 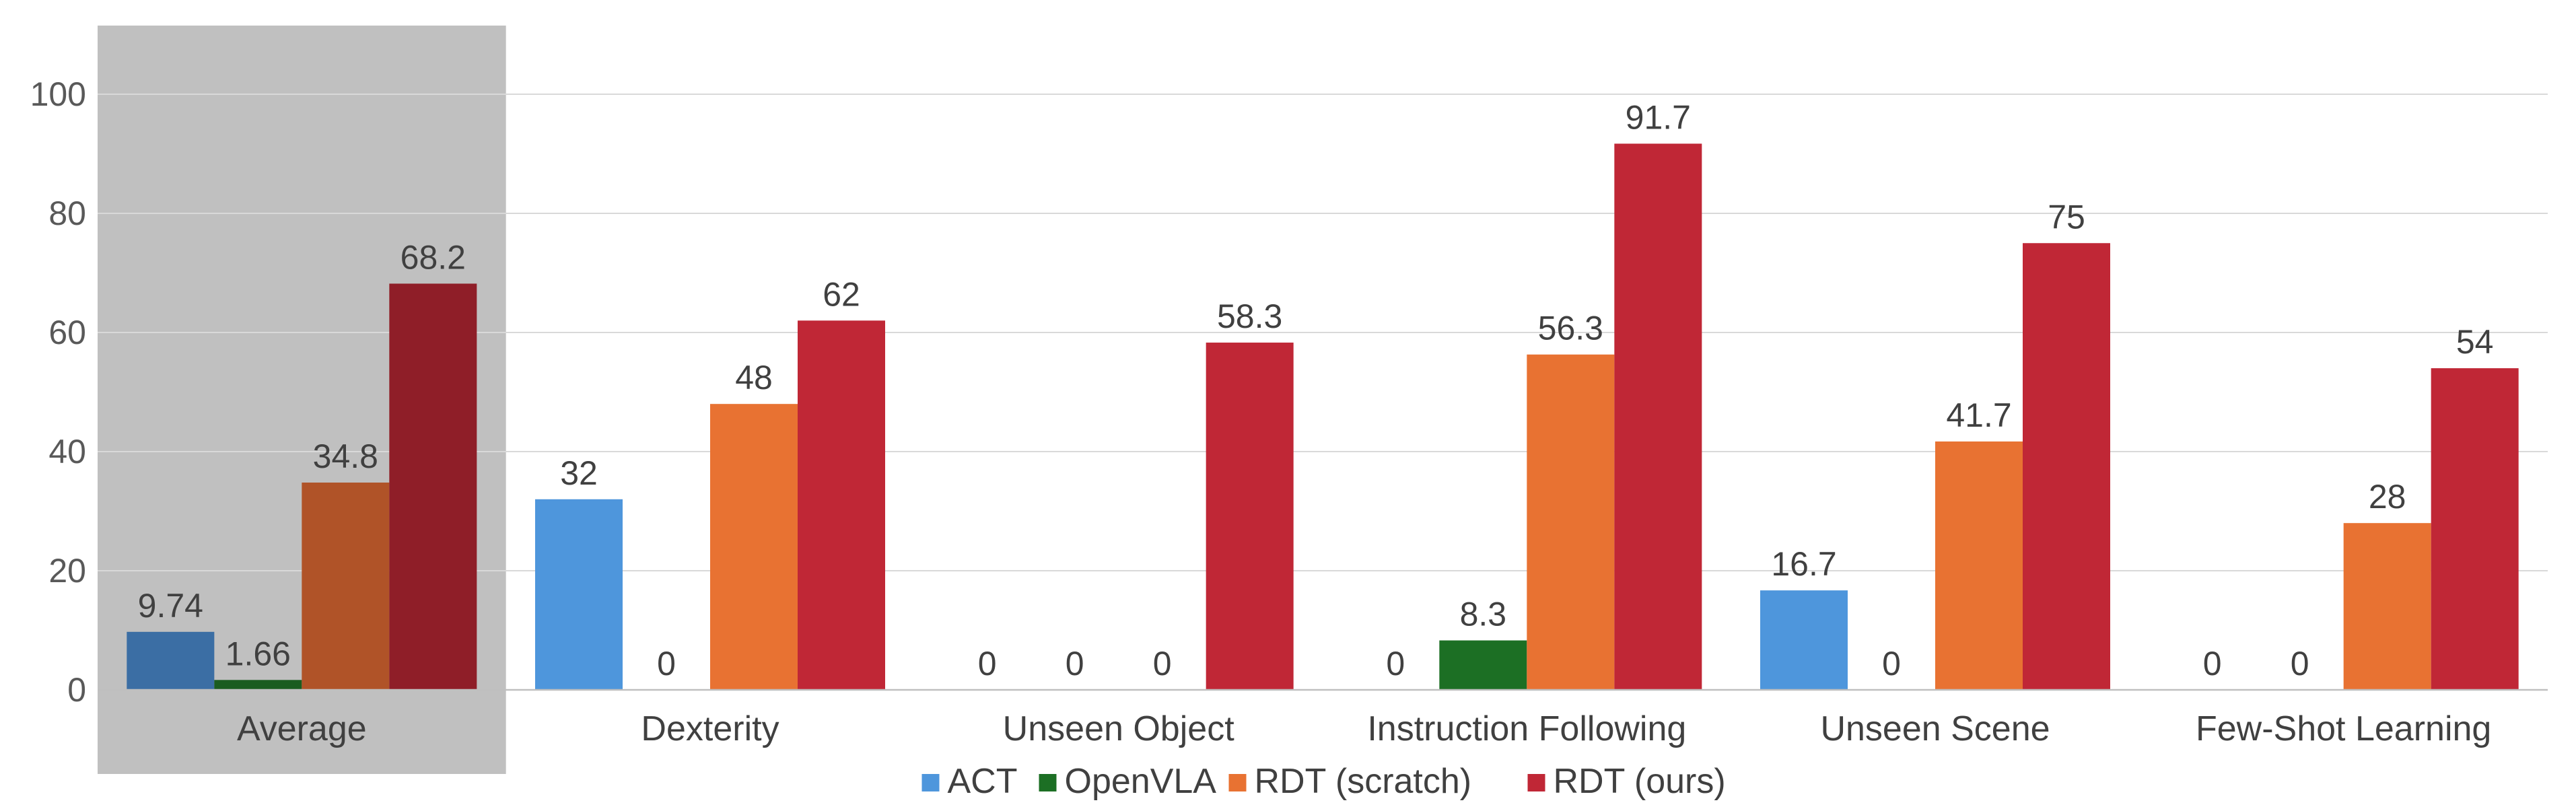 I want to click on data-label: 16.7, so click(x=1803, y=564).